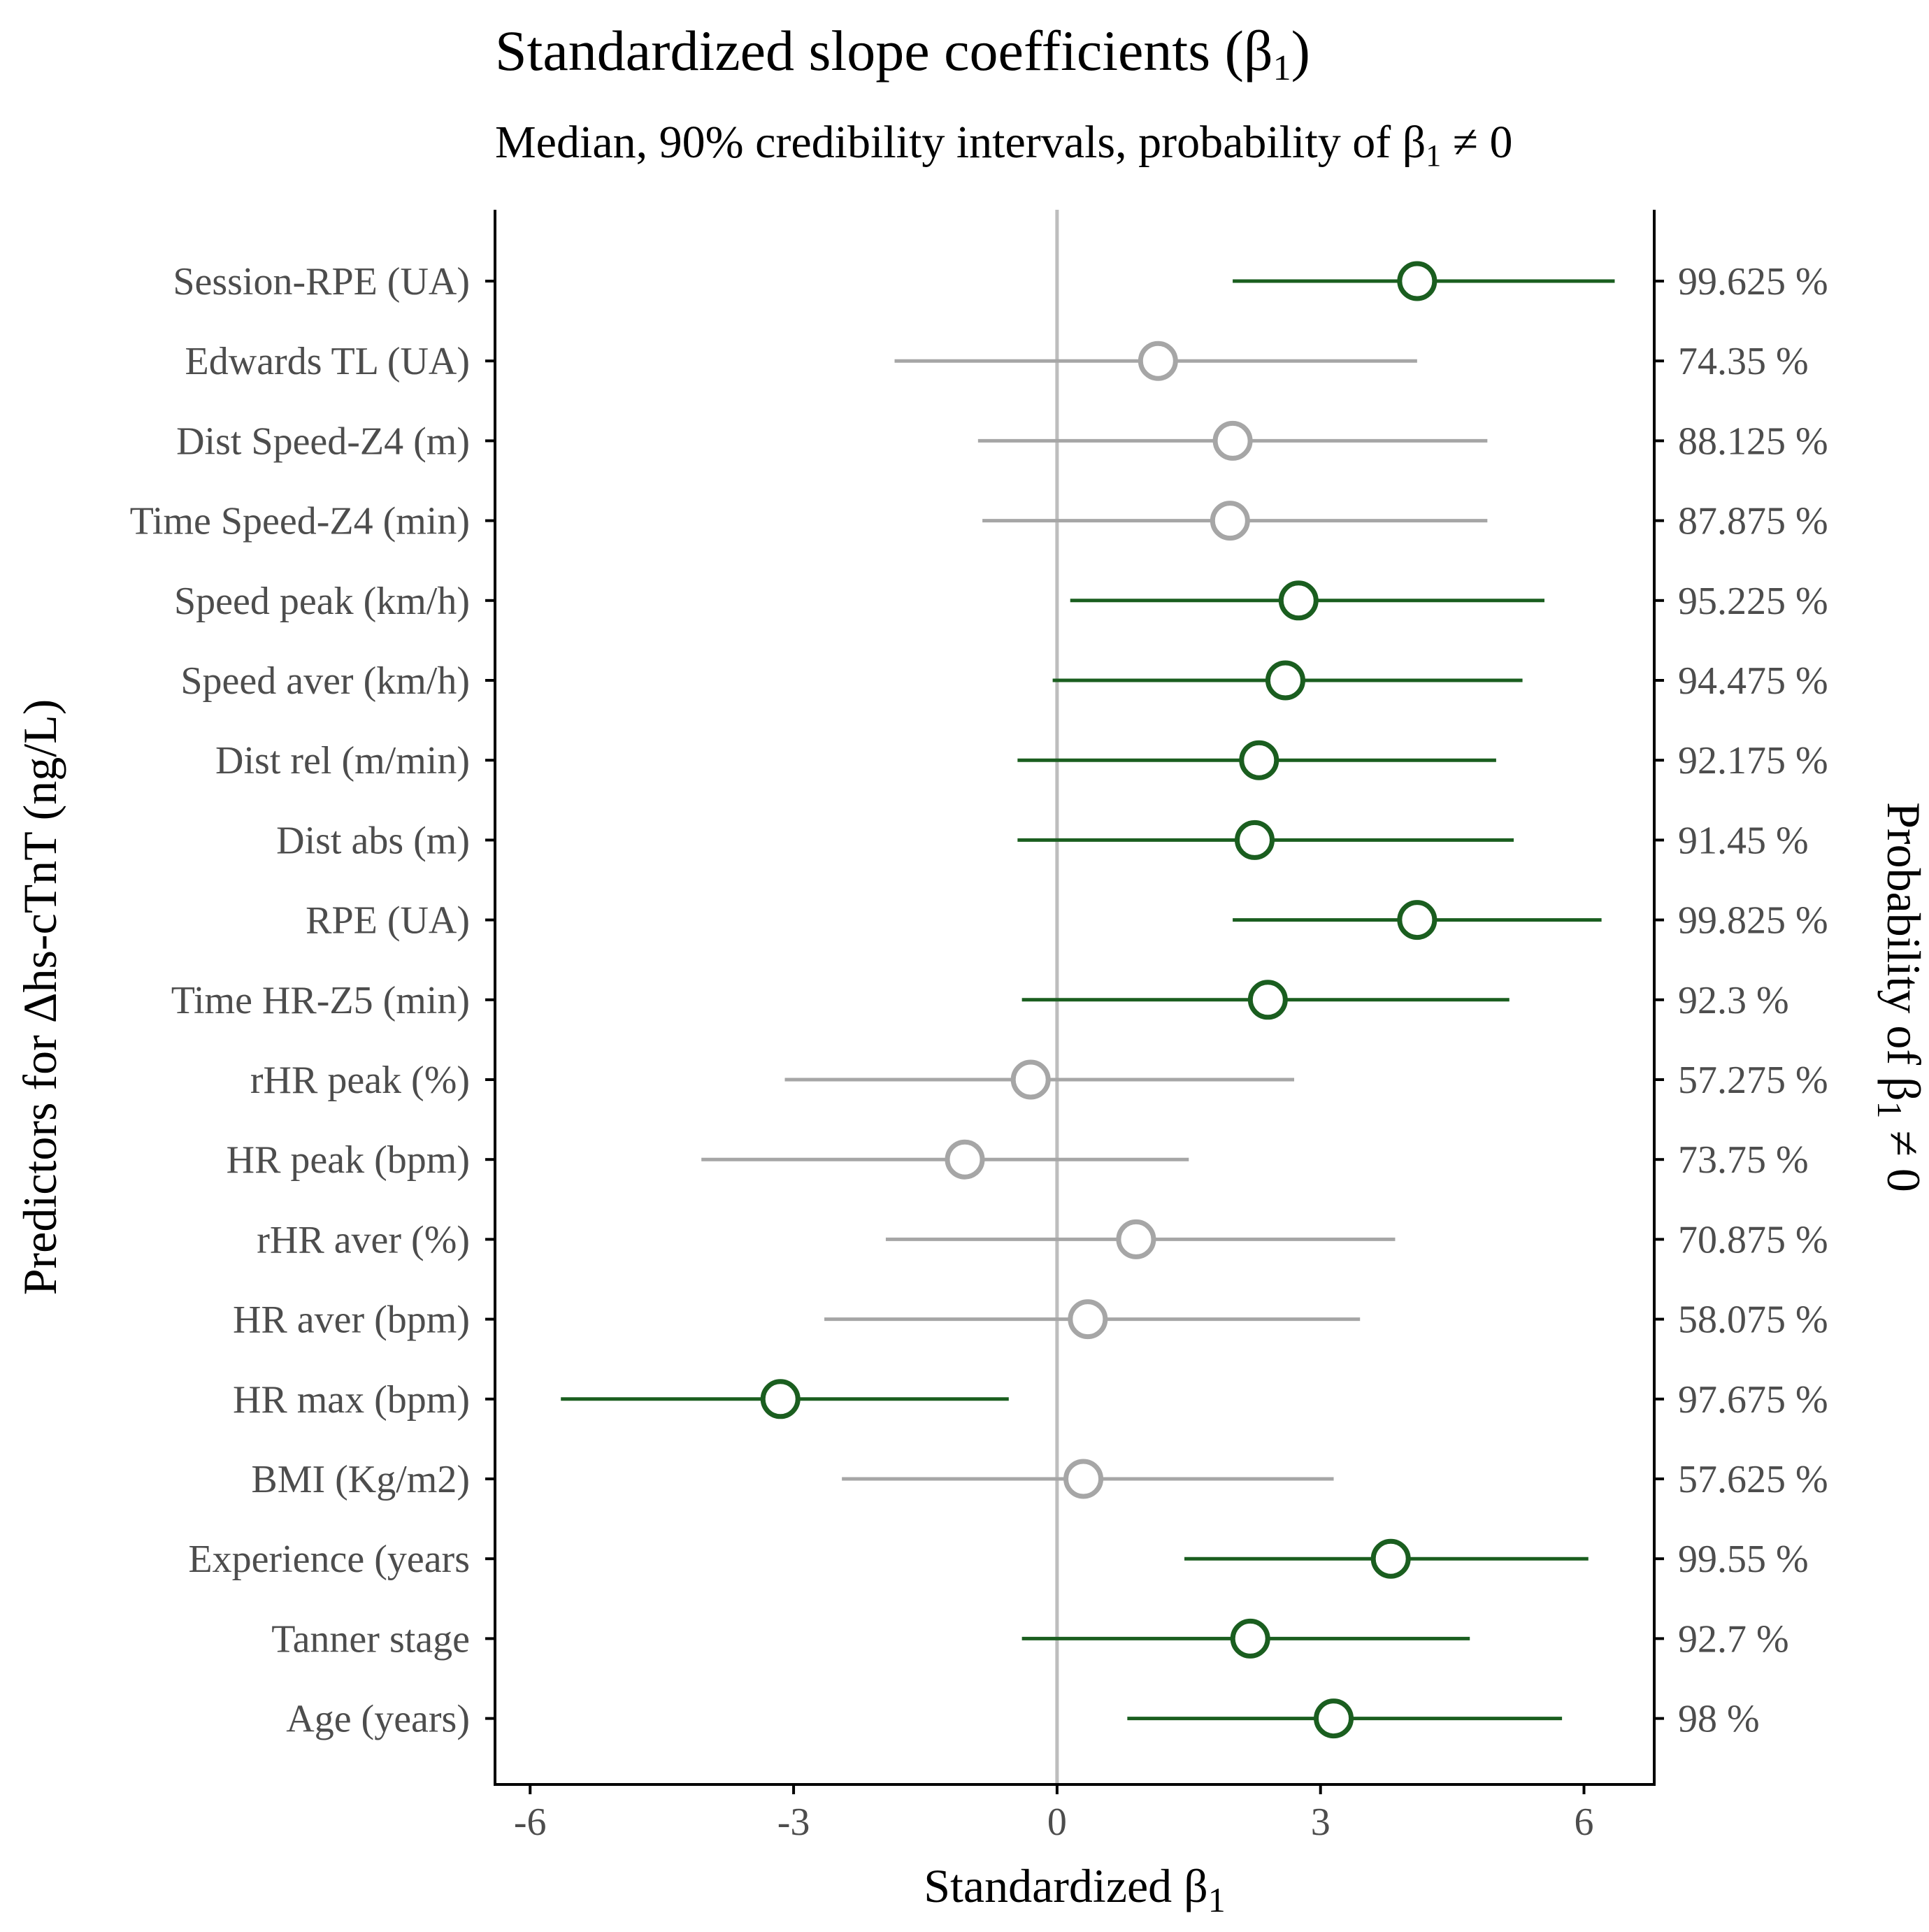 This screenshot has height=1932, width=1929. What do you see at coordinates (1075, 1889) in the screenshot?
I see `x-axis-label: Standardized β1` at bounding box center [1075, 1889].